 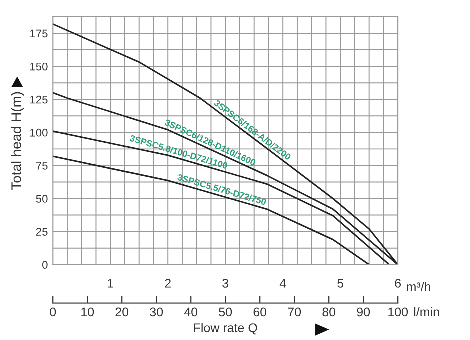 I want to click on y-tick-label: 125, so click(x=39, y=100).